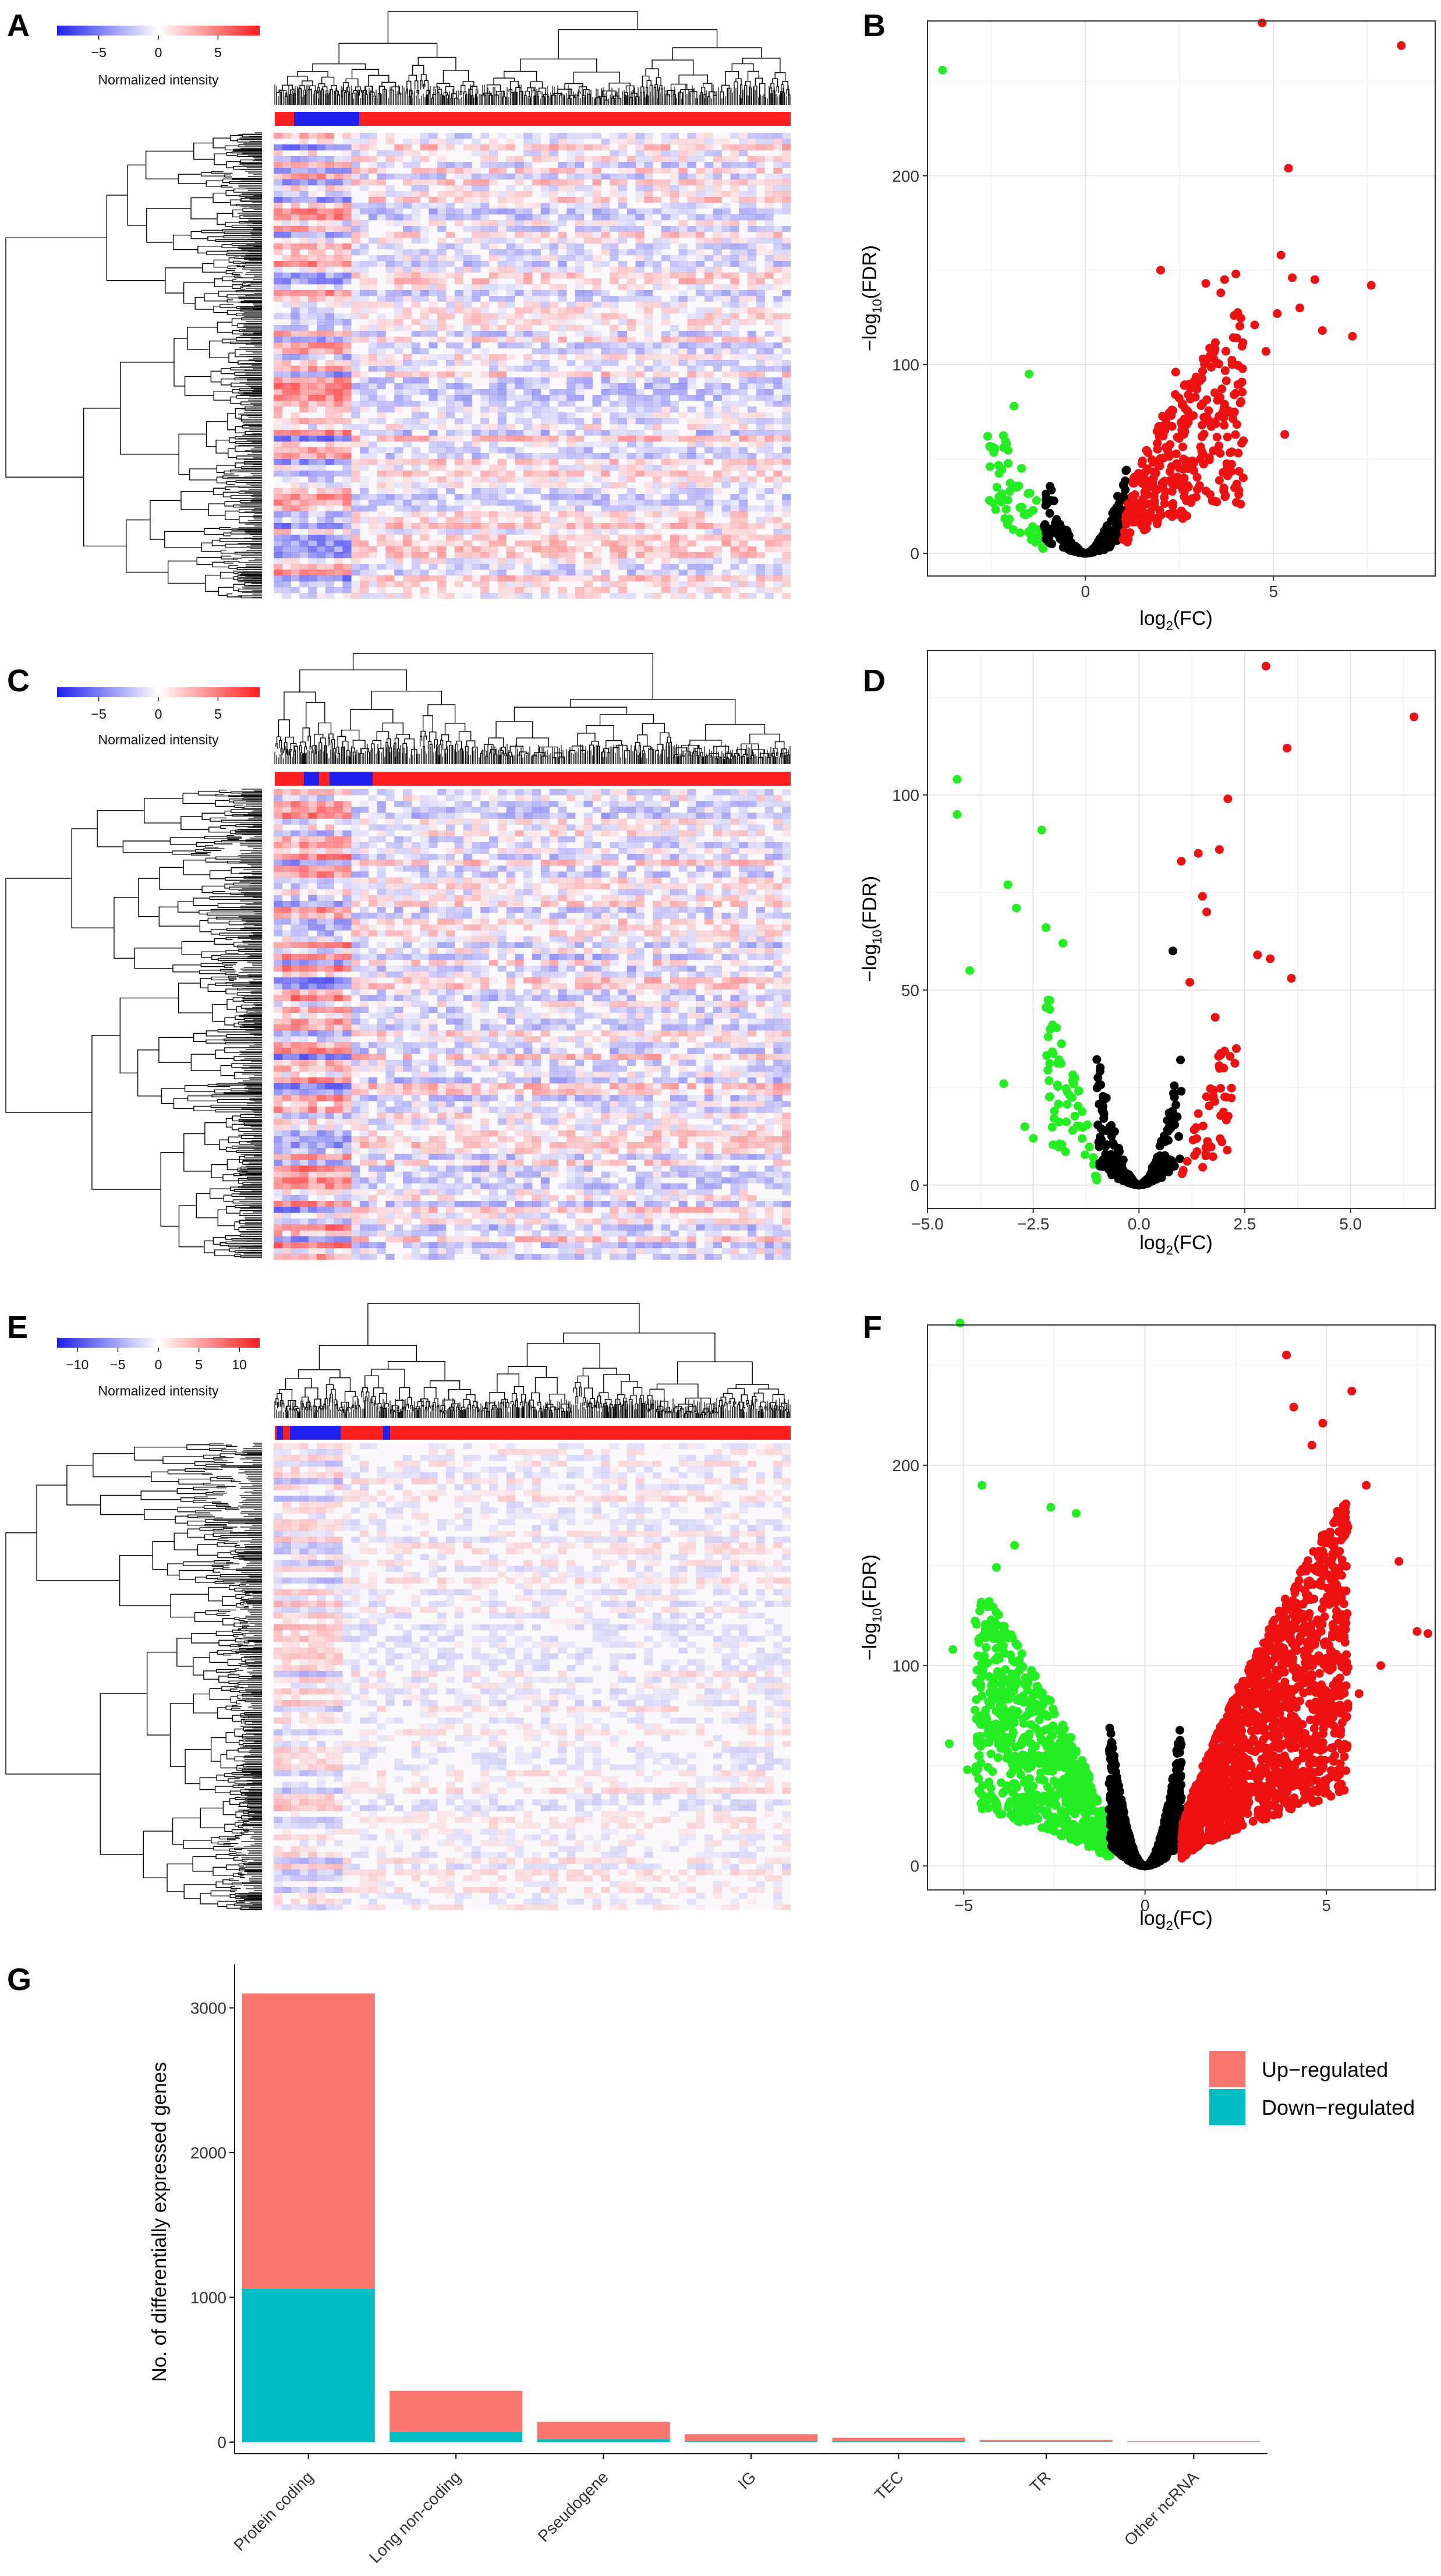 The width and height of the screenshot is (1441, 2576). What do you see at coordinates (133, 365) in the screenshot?
I see `row-dendrogram-a` at bounding box center [133, 365].